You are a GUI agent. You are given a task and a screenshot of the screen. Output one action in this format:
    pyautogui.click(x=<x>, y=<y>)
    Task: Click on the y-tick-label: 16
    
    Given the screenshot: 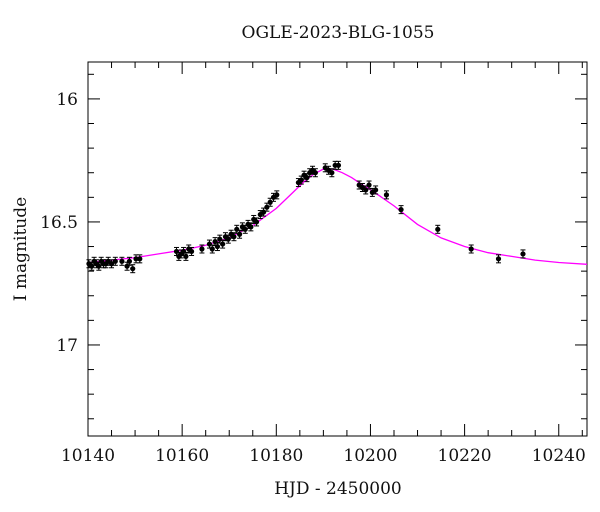 What is the action you would take?
    pyautogui.click(x=67, y=100)
    